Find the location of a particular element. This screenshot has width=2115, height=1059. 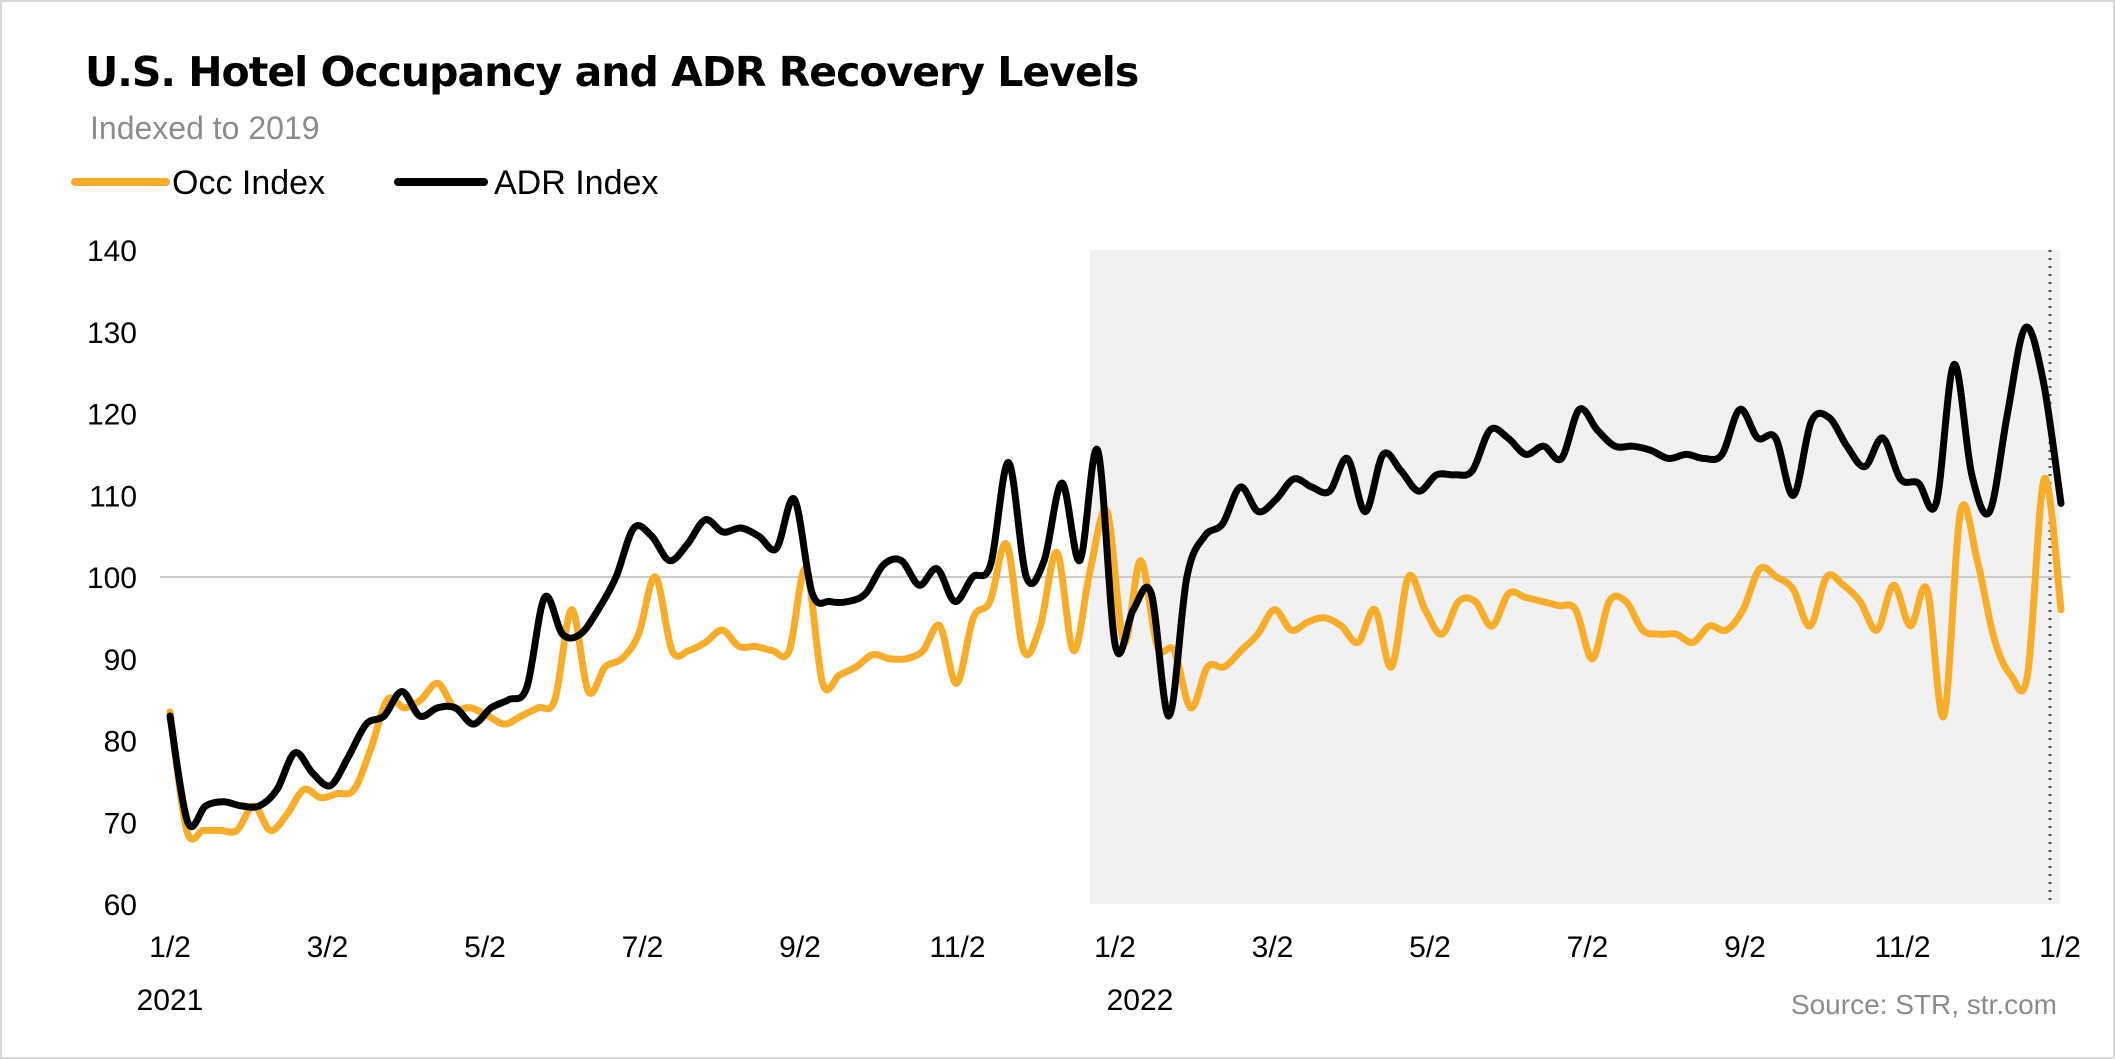

y-tick-label: 100 is located at coordinates (112, 578).